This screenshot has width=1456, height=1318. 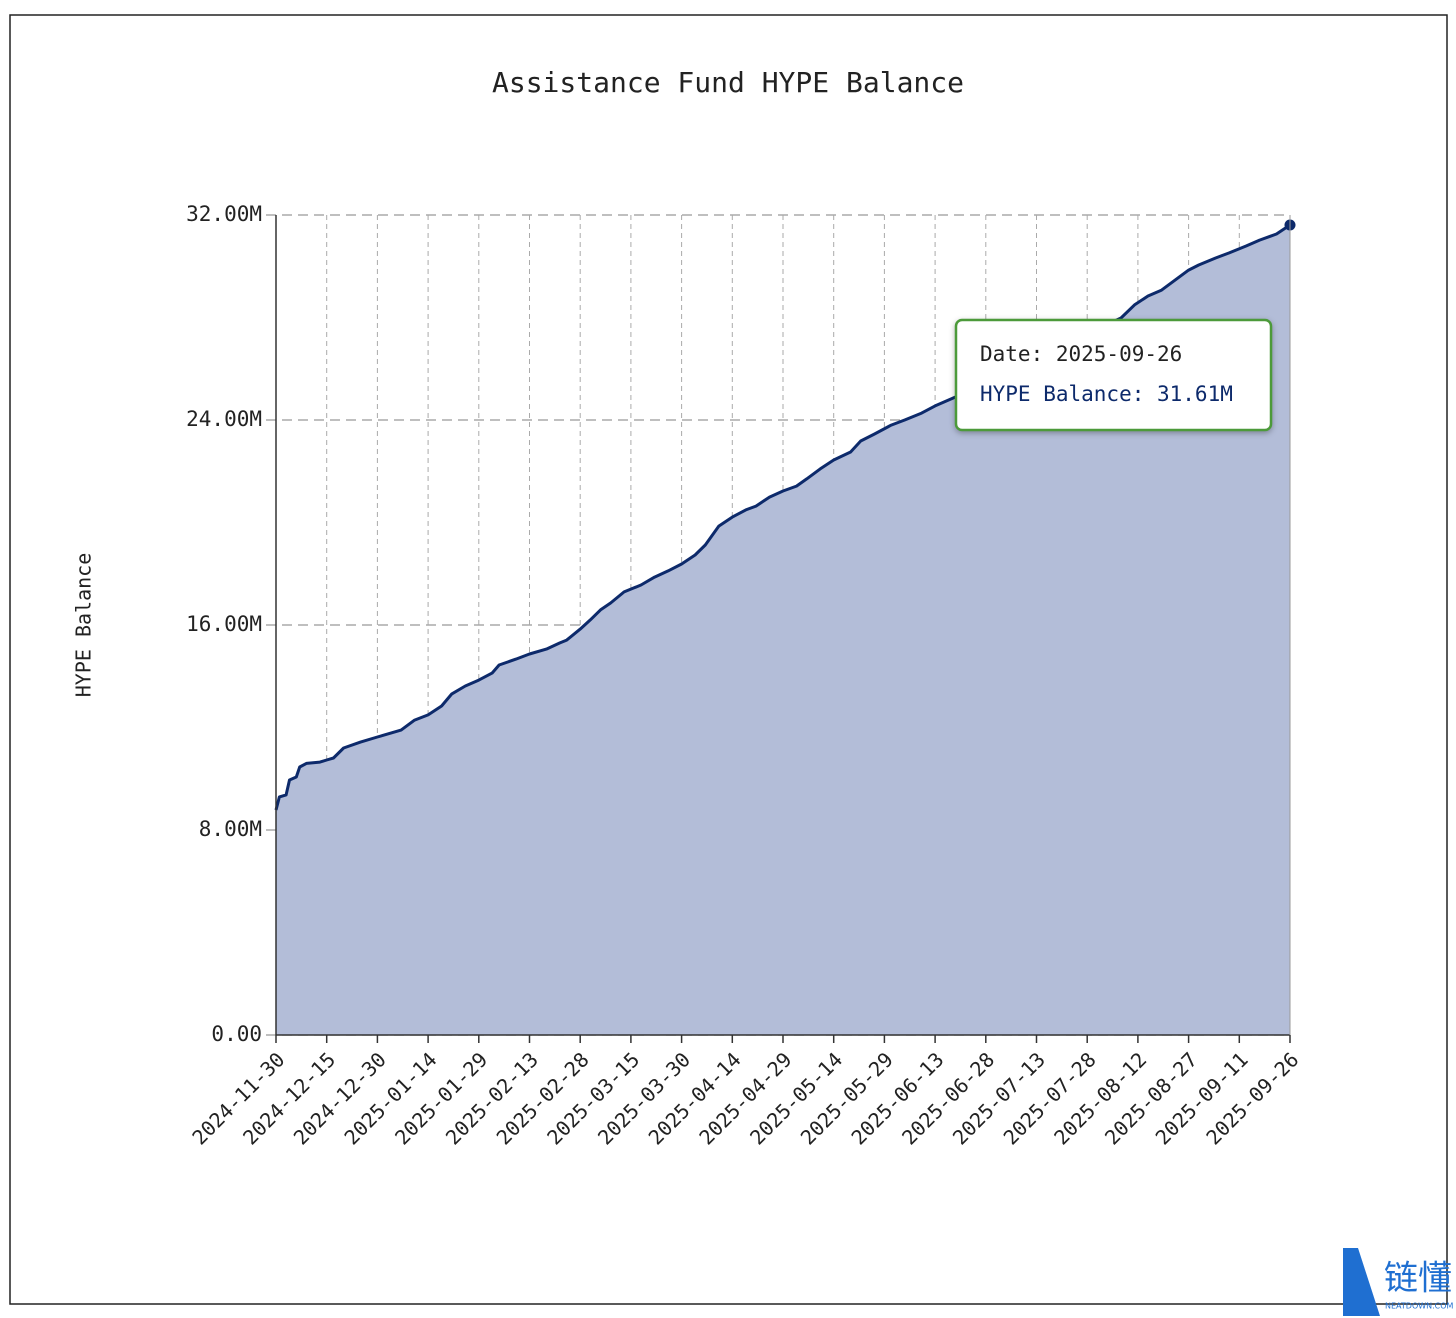 I want to click on watermark: 链懂 NEATDOWN.COM, so click(x=1398, y=1282).